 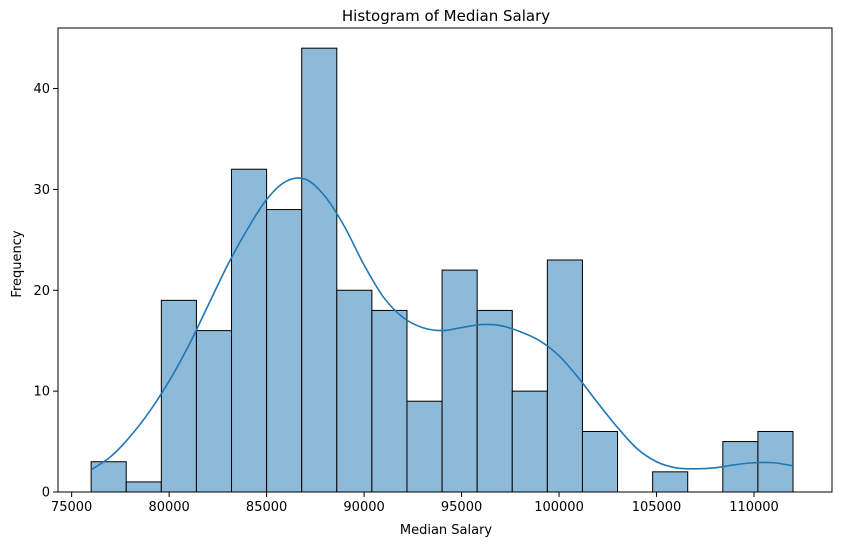 What do you see at coordinates (363, 507) in the screenshot?
I see `x-tick-label: 90000` at bounding box center [363, 507].